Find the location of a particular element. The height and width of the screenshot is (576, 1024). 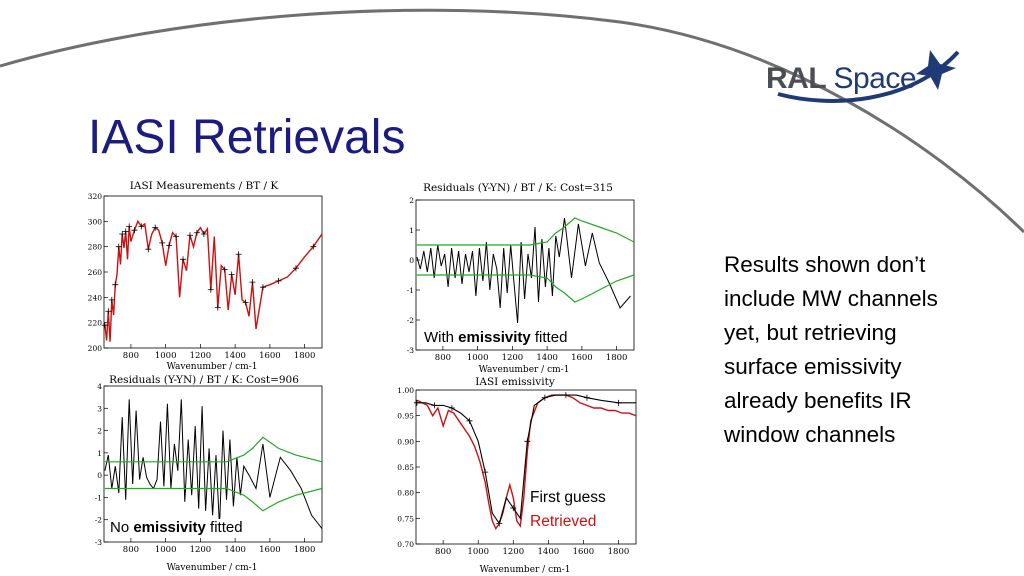

chart-plot-residuals-no: 800 1000 1200 1400 1600 1800 -3 -2 -1 0 1 2 3 4 is located at coordinates (209, 468).